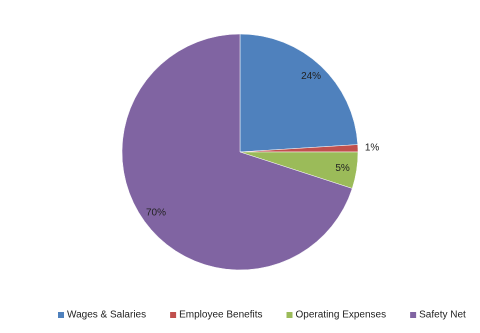 The height and width of the screenshot is (333, 480). What do you see at coordinates (106, 315) in the screenshot?
I see `legend-label: Wages & Salaries` at bounding box center [106, 315].